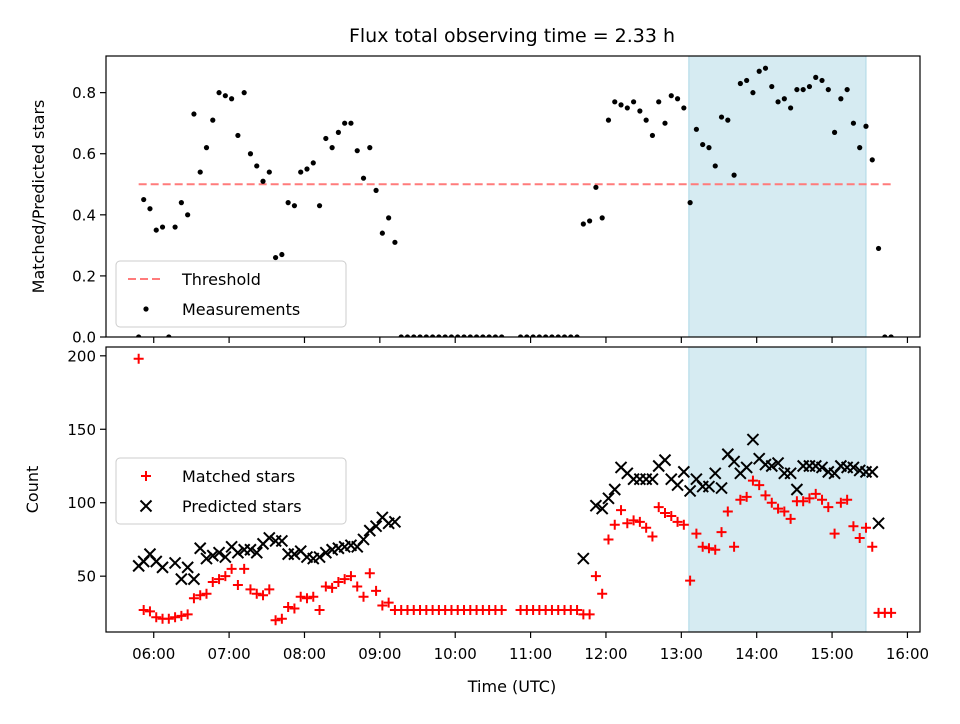  Describe the element at coordinates (907, 654) in the screenshot. I see `x-tick-label: 16:00` at that location.